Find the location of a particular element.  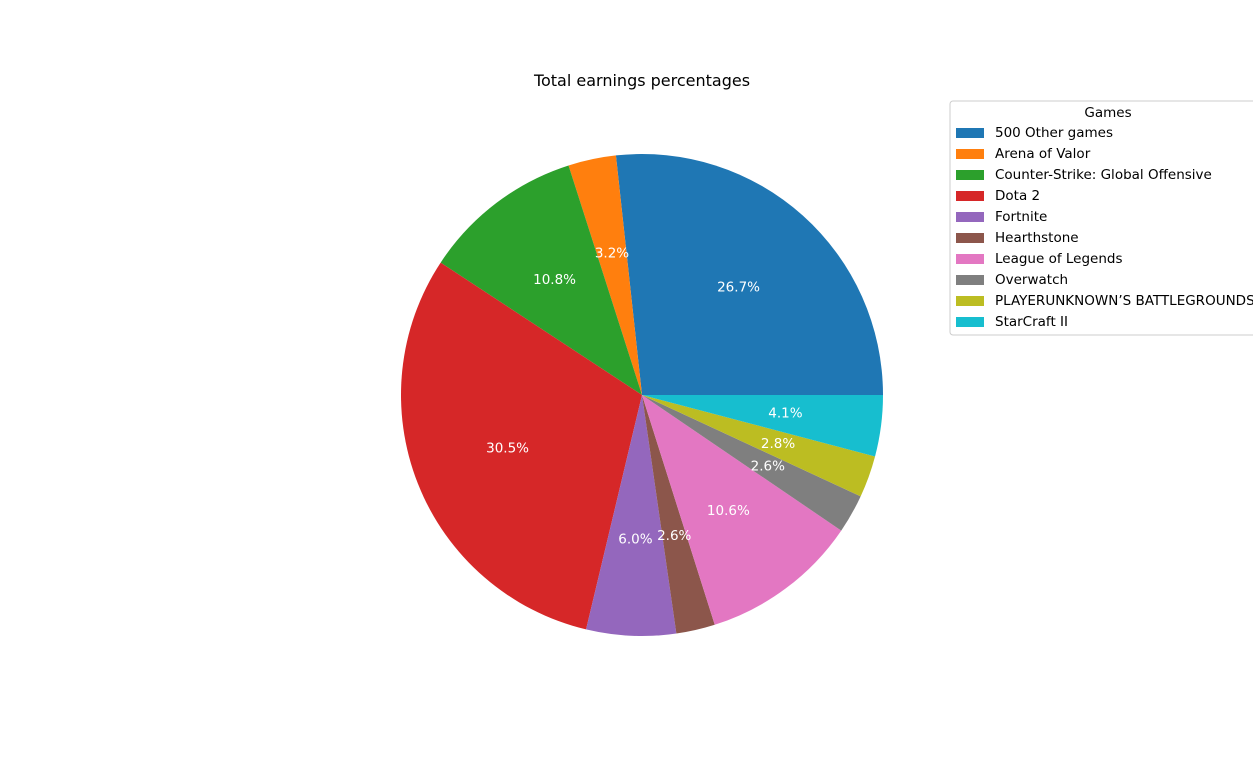

pie-slice-starcraft-ii is located at coordinates (762, 426).